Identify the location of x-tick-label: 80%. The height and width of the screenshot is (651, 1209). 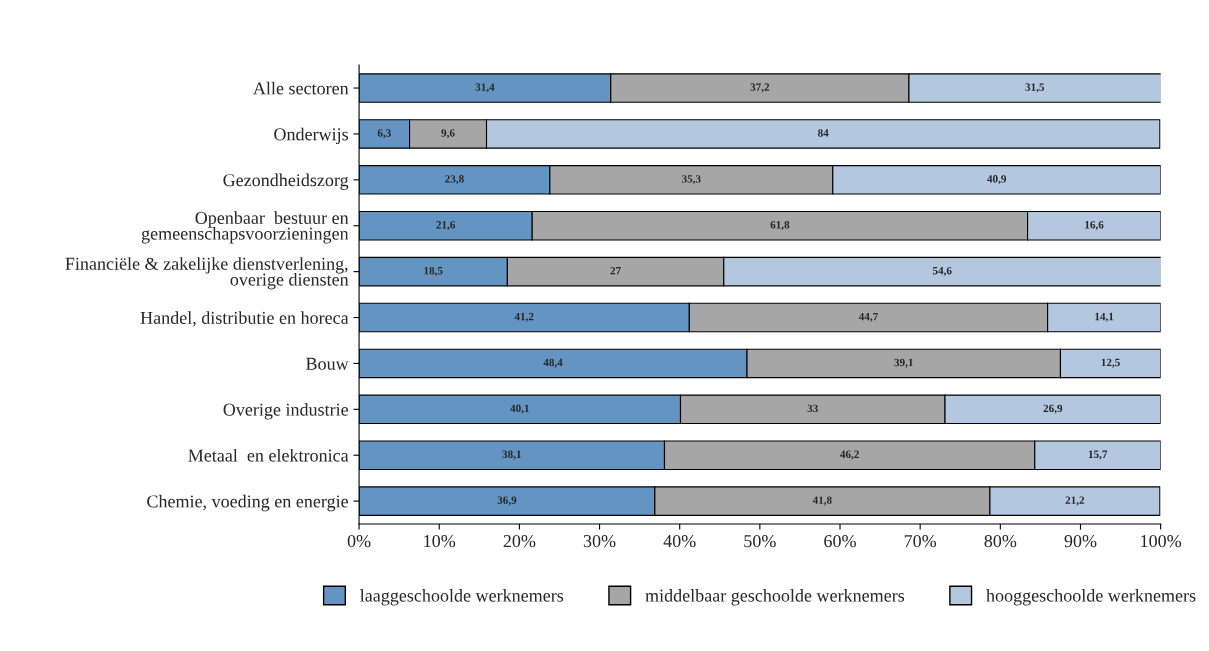
(1000, 541).